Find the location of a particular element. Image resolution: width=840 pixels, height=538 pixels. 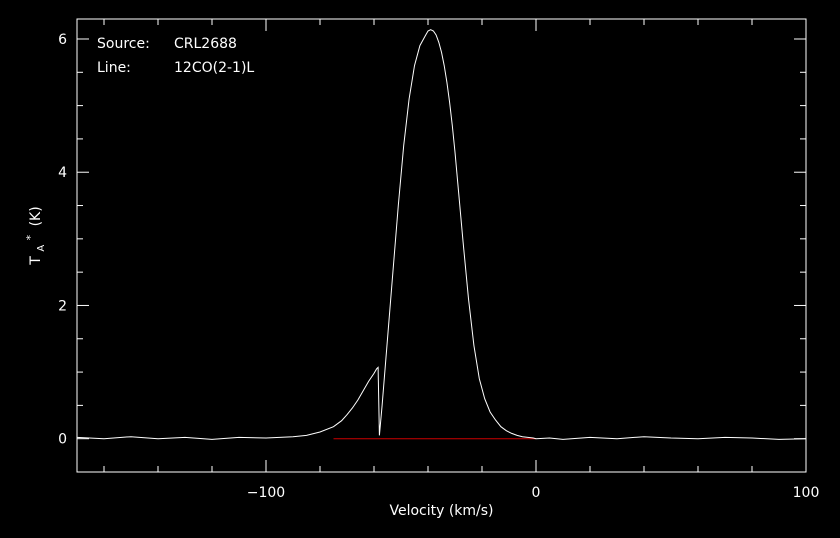

x-tick-label: 0 is located at coordinates (536, 493).